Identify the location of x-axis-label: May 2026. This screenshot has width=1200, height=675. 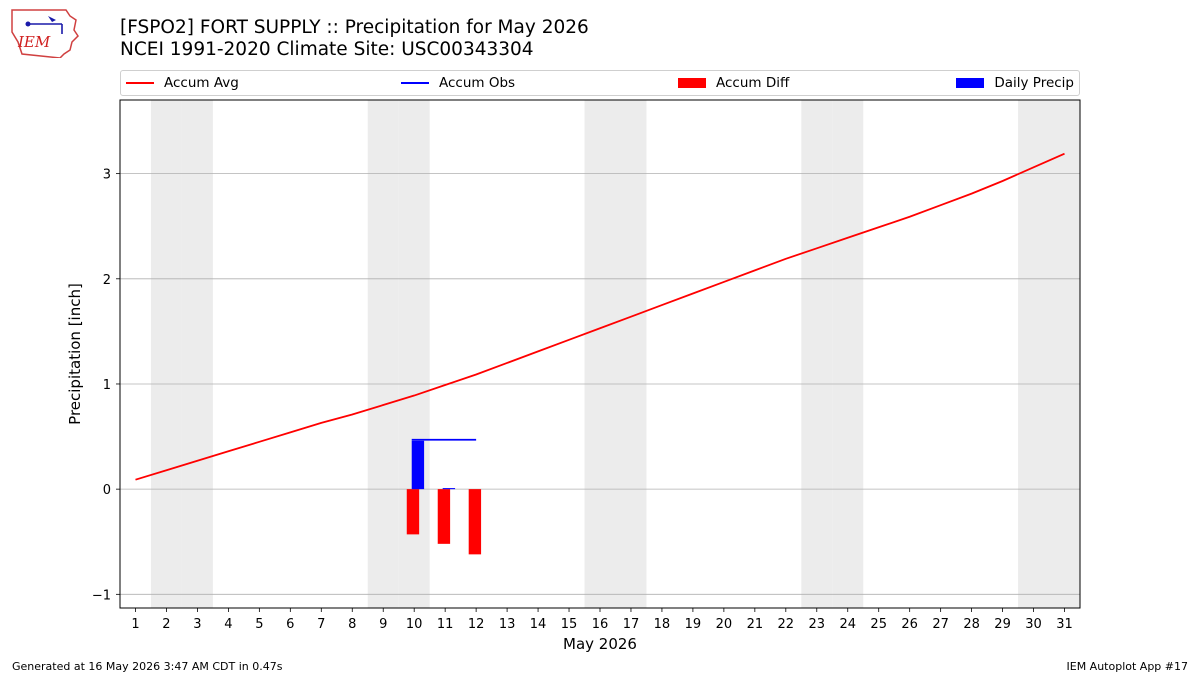
(600, 644).